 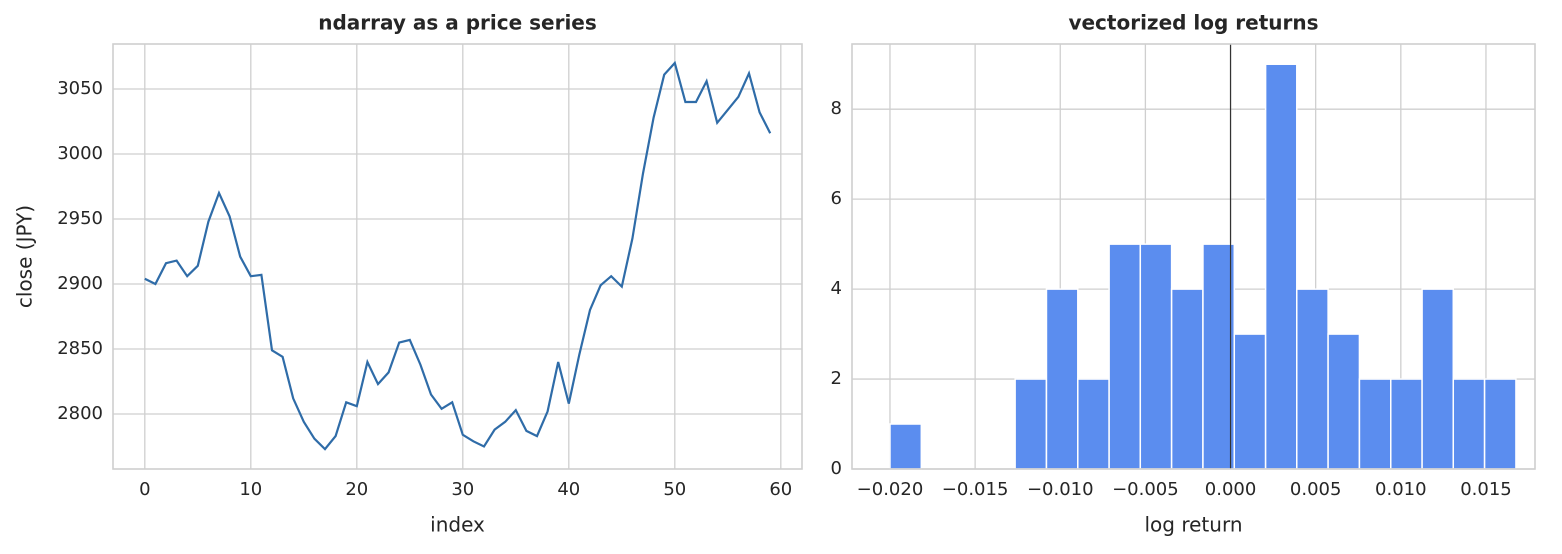 I want to click on x-tick-label: −0.015, so click(x=975, y=489).